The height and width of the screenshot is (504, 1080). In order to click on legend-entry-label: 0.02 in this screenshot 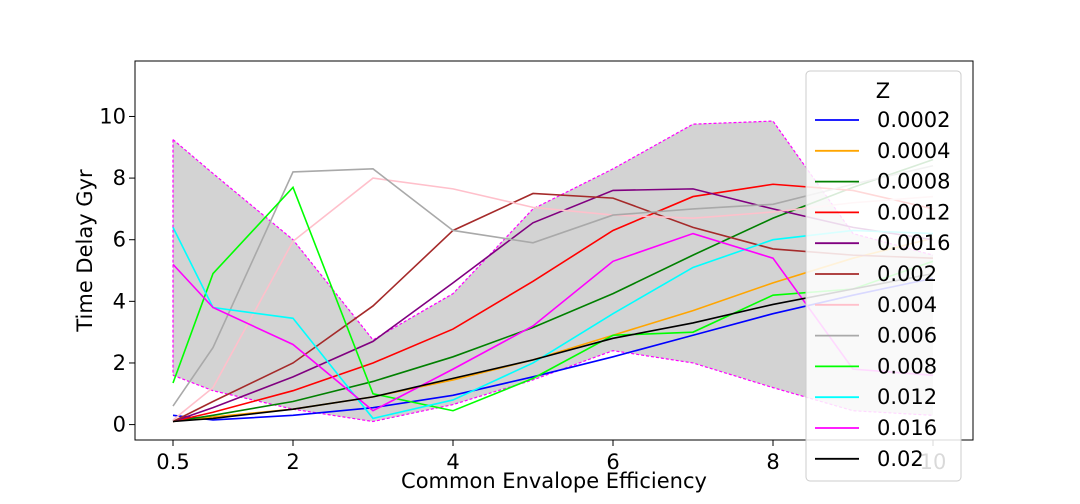, I will do `click(900, 459)`.